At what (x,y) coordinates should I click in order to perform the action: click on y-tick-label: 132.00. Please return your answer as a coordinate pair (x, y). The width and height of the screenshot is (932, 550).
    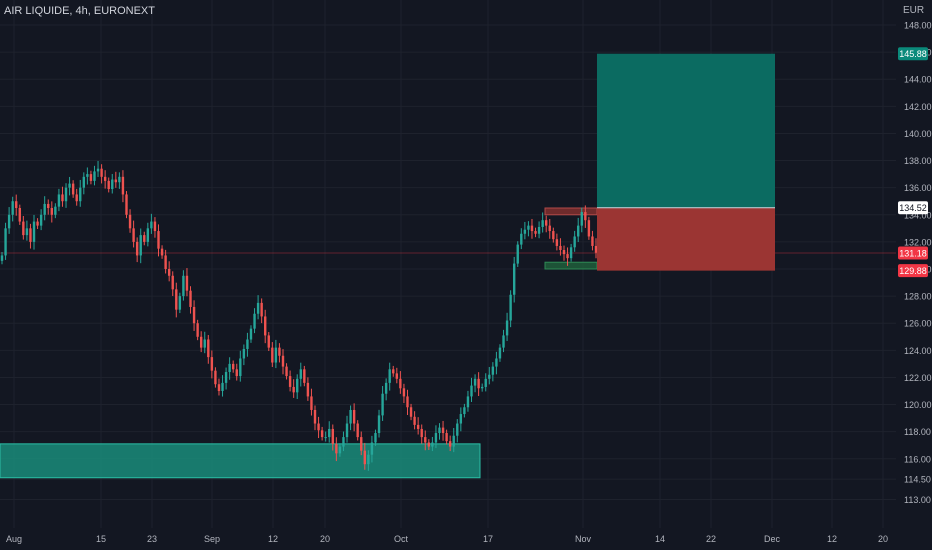
    Looking at the image, I should click on (918, 242).